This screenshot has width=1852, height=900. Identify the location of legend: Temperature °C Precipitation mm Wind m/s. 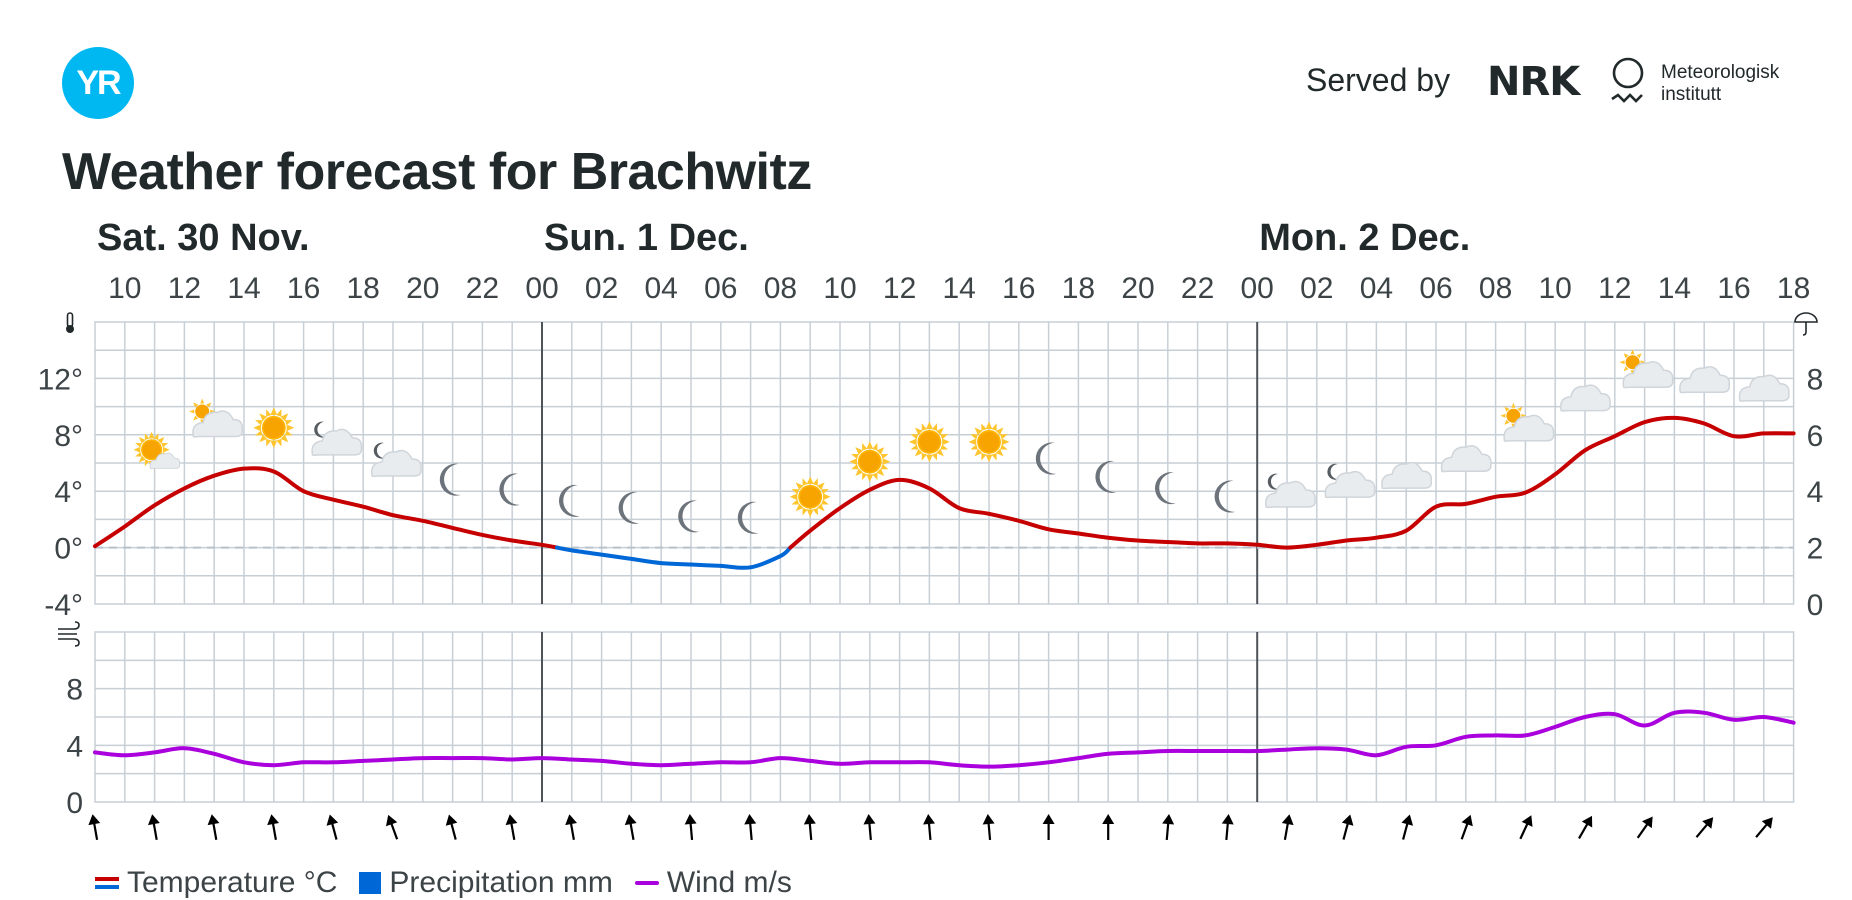
(454, 883).